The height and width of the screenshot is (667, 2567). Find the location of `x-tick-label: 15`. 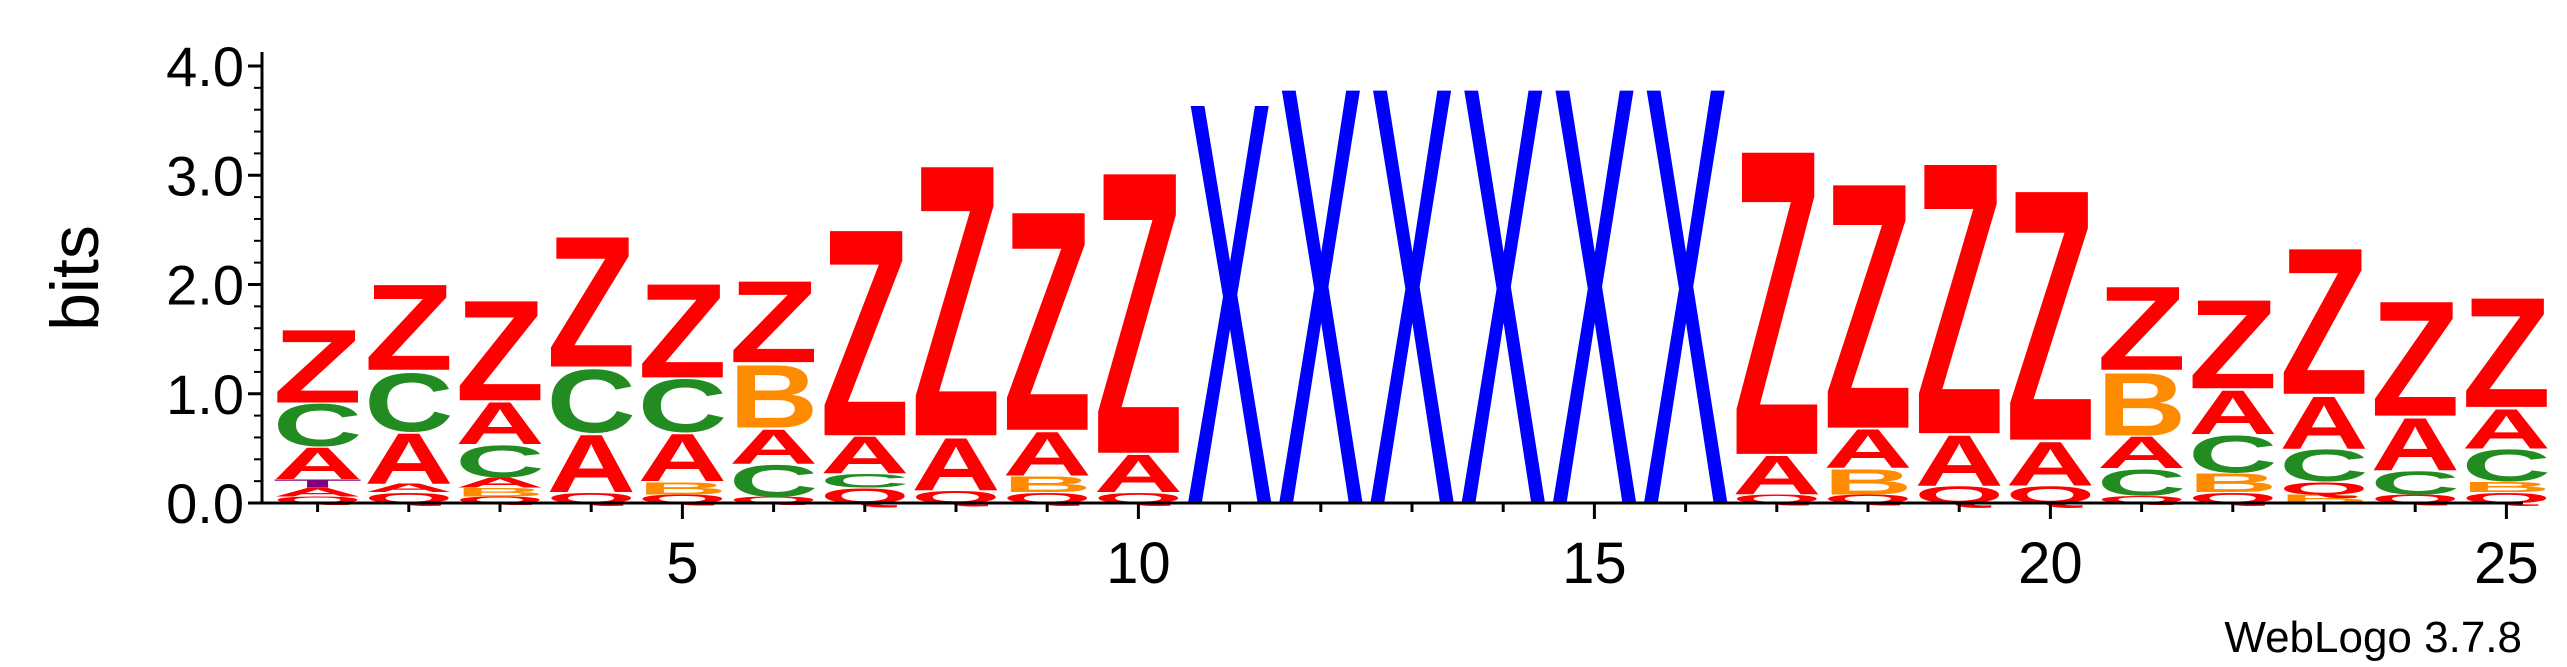

x-tick-label: 15 is located at coordinates (1594, 563).